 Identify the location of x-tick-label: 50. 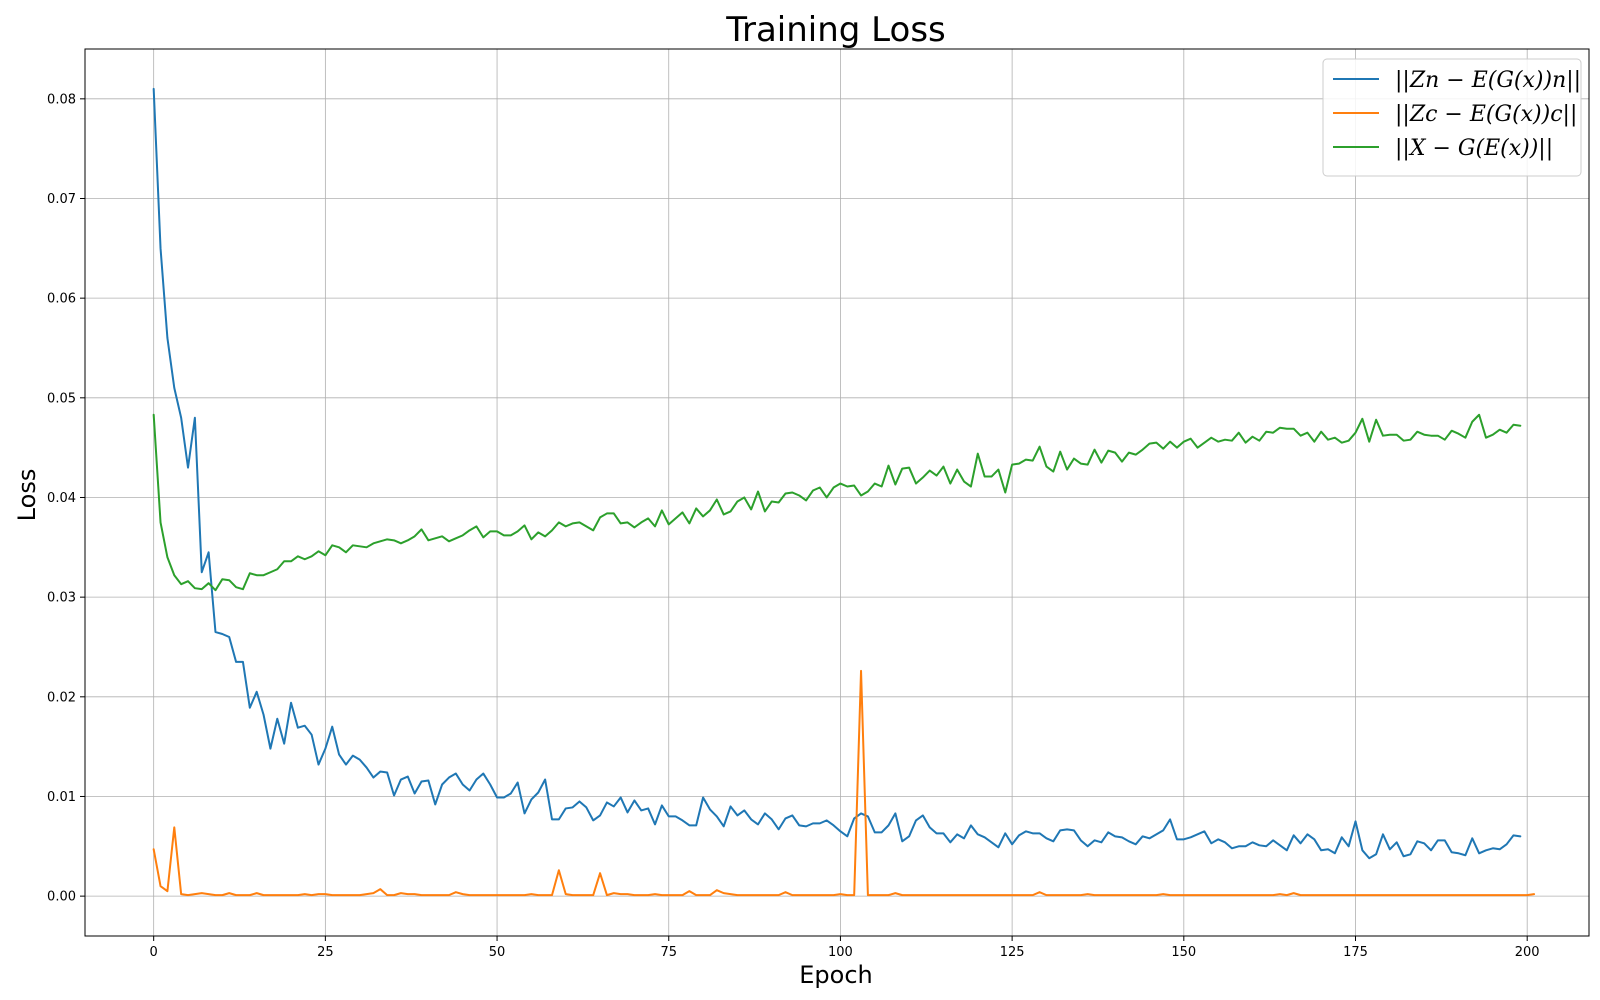
(497, 952).